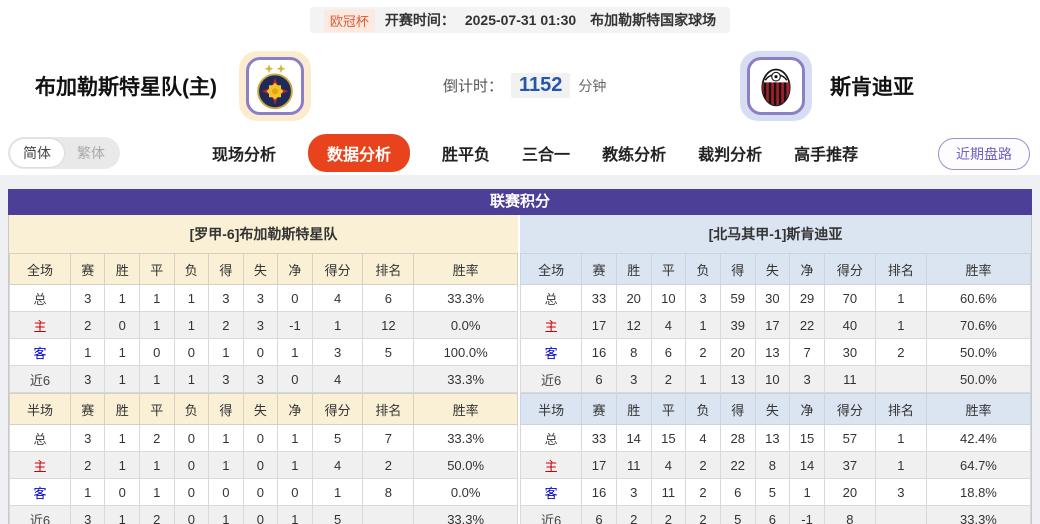 The height and width of the screenshot is (524, 1040). I want to click on away-team-name: 斯肯迪亚, so click(872, 87).